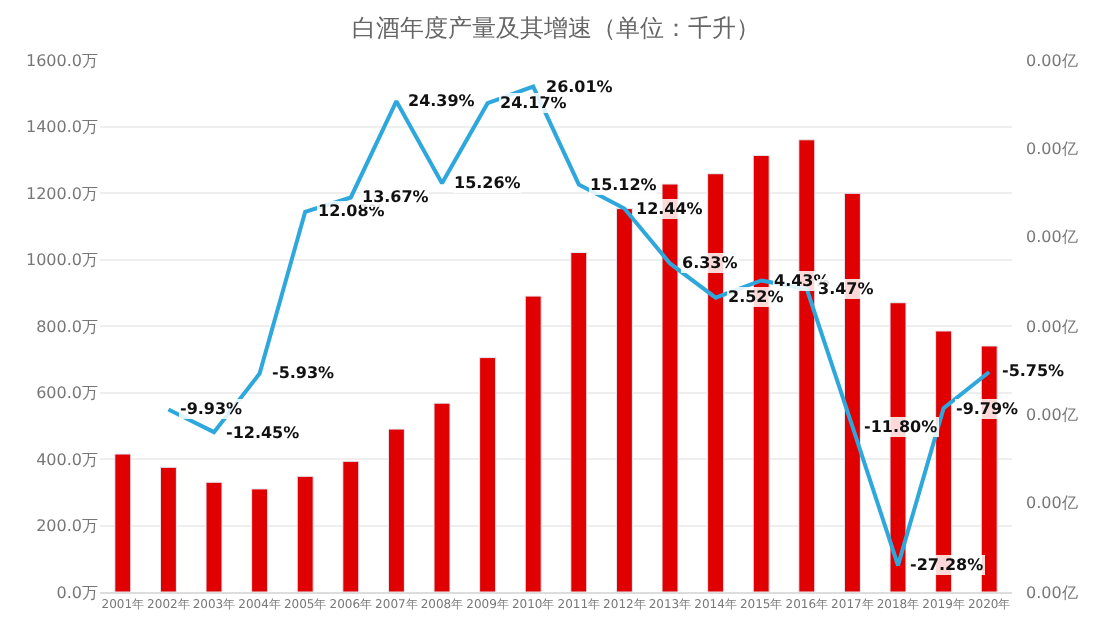 The height and width of the screenshot is (640, 1112). What do you see at coordinates (62, 60) in the screenshot?
I see `y-tick-label: 1600.0万` at bounding box center [62, 60].